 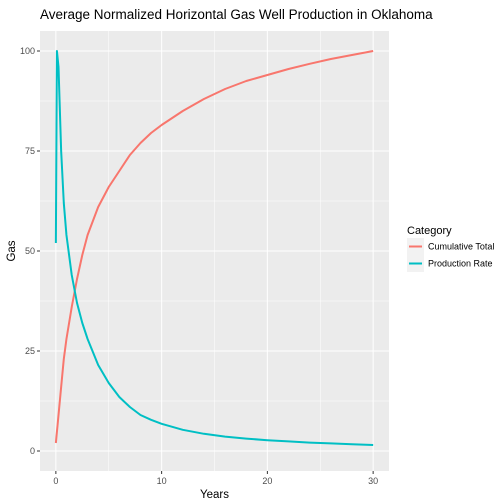 I want to click on legend: Category Cumulative Total Production Rate, so click(x=450, y=248).